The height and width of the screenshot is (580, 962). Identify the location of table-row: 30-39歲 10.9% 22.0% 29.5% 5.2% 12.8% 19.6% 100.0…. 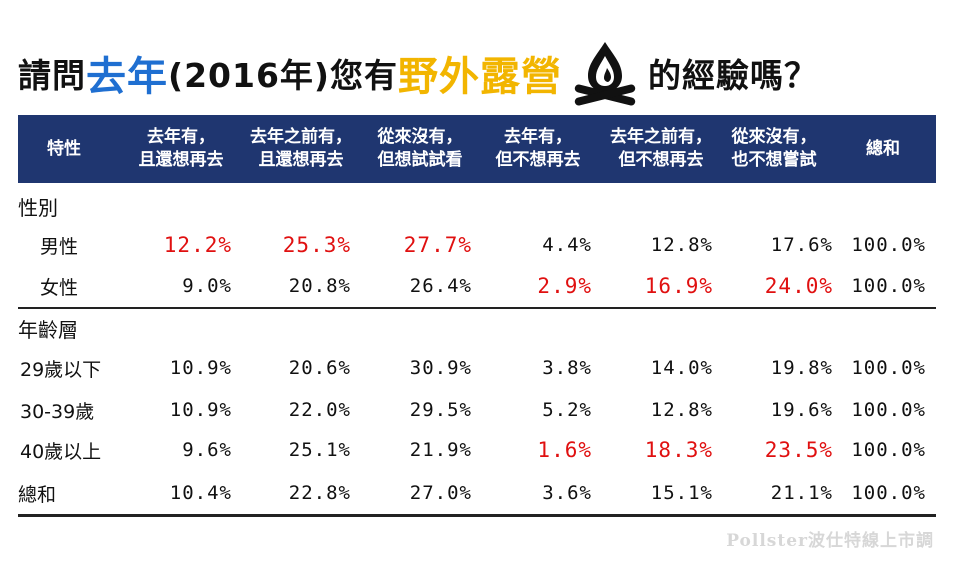
(477, 410).